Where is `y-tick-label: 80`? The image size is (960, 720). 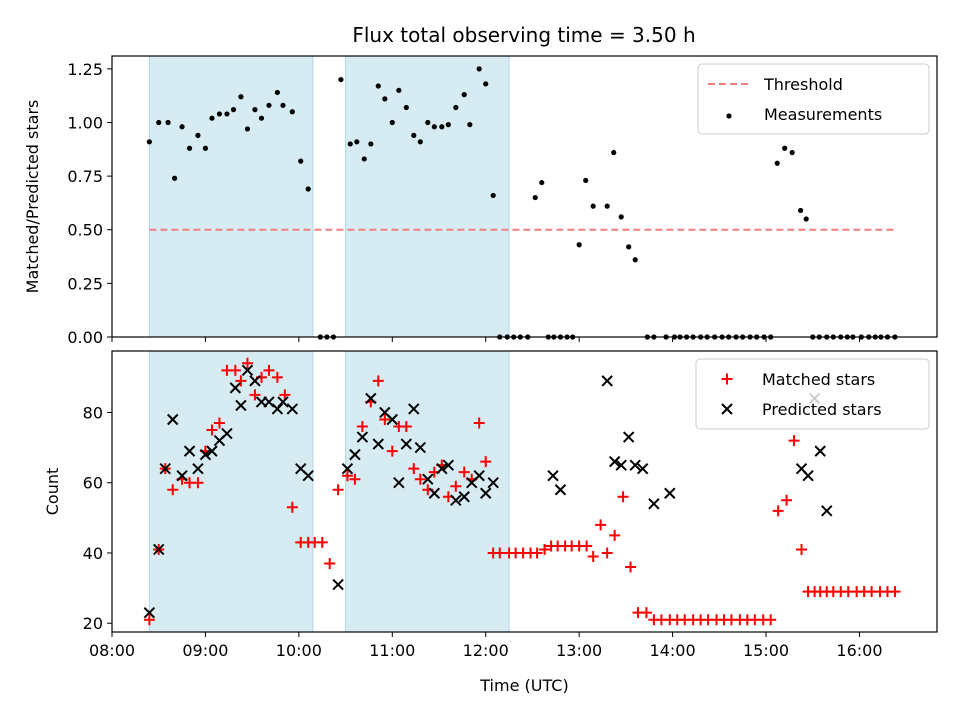 y-tick-label: 80 is located at coordinates (93, 412).